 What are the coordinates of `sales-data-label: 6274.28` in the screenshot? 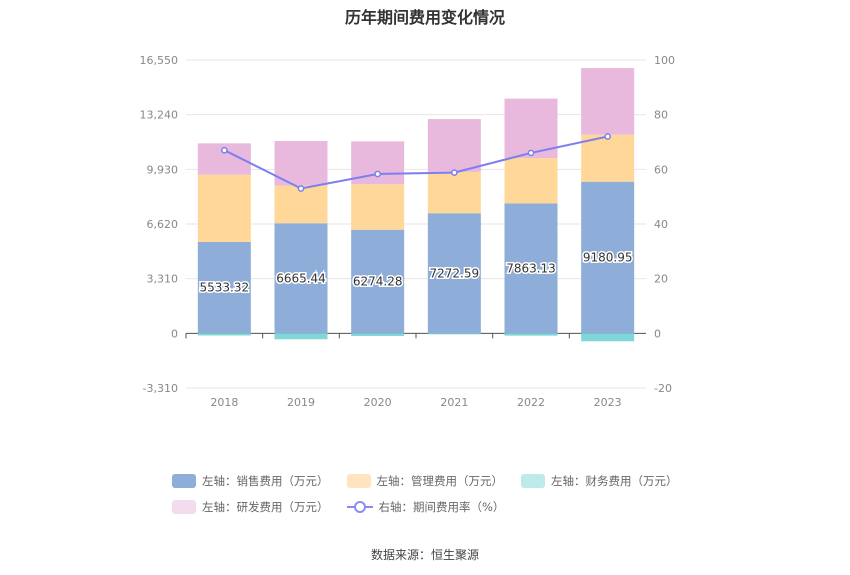 It's located at (378, 282).